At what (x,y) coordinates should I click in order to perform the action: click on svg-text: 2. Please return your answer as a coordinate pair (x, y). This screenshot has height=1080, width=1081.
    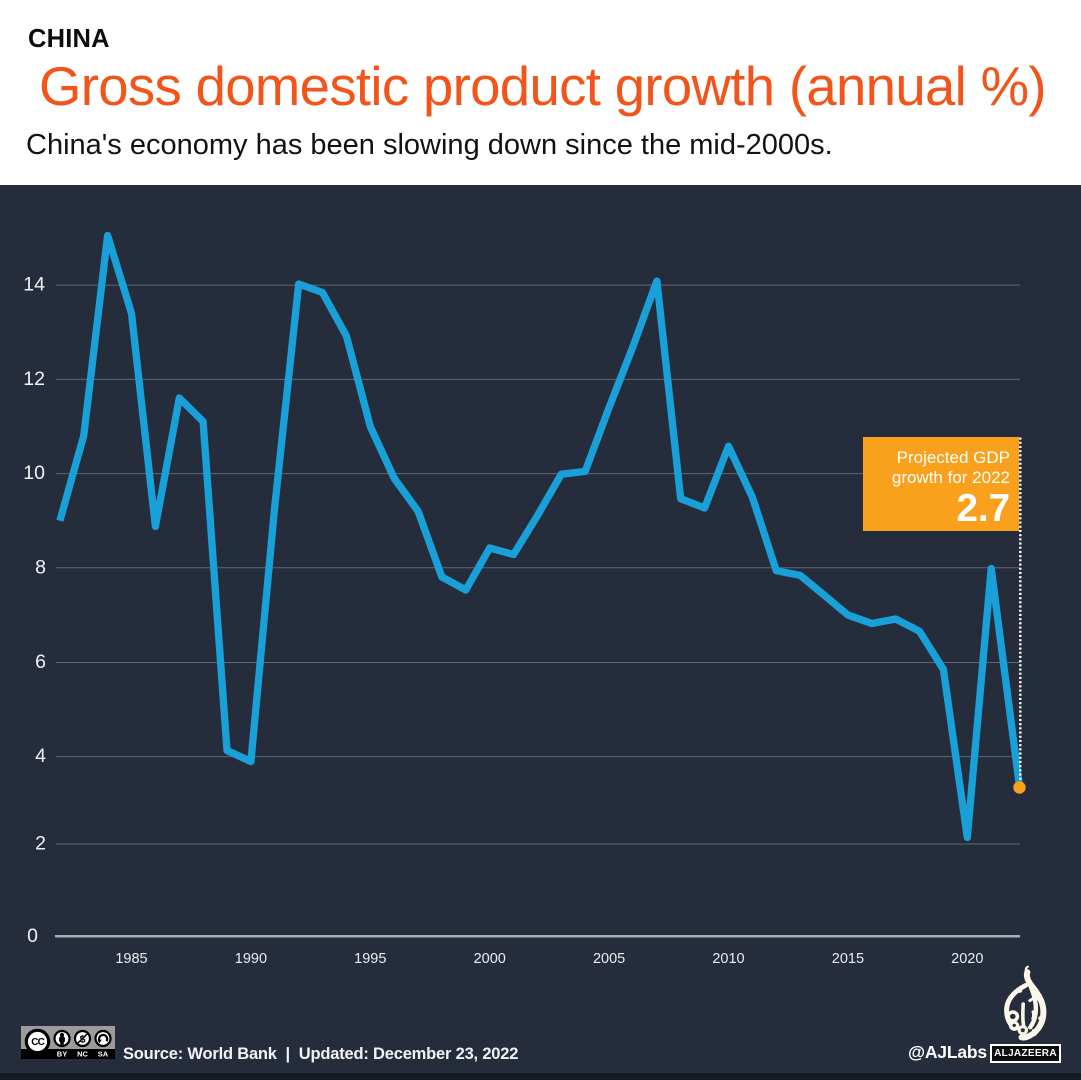
    Looking at the image, I should click on (40, 844).